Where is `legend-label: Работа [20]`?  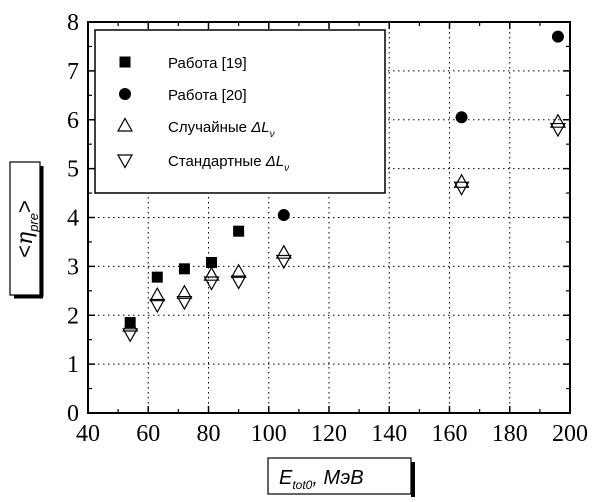
legend-label: Работа [20] is located at coordinates (207, 95).